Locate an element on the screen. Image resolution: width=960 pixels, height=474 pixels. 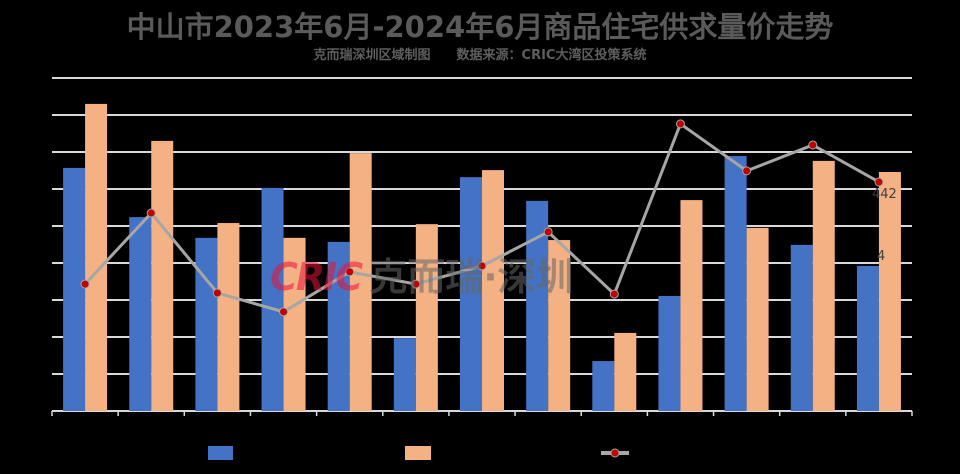
watermark-text: 克而瑞·深圳 is located at coordinates (471, 277).